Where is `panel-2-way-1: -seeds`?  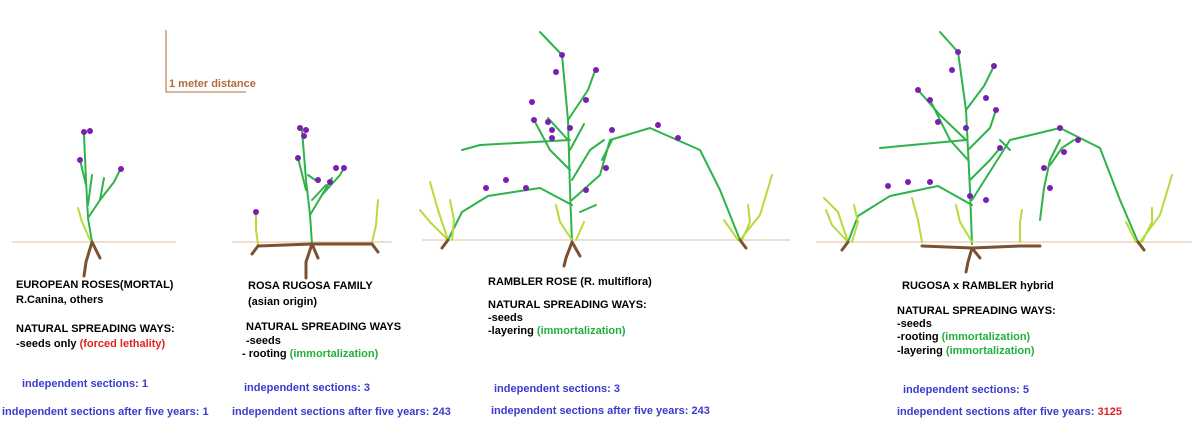
panel-2-way-1: -seeds is located at coordinates (263, 341).